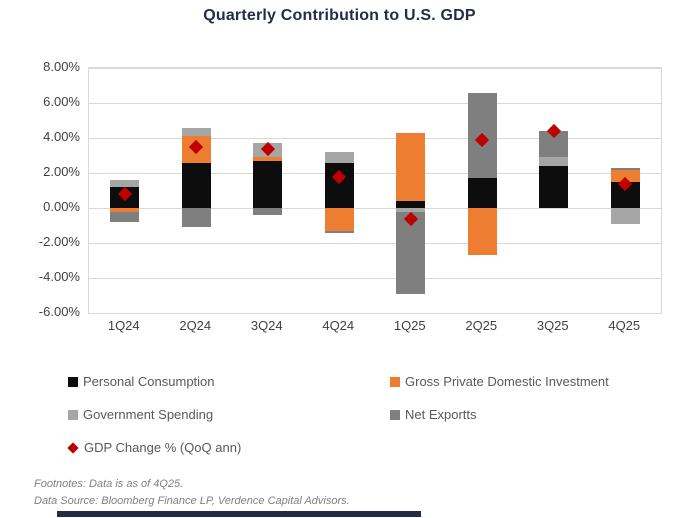 This screenshot has height=518, width=679. Describe the element at coordinates (73, 414) in the screenshot. I see `government-spending-swatch` at that location.